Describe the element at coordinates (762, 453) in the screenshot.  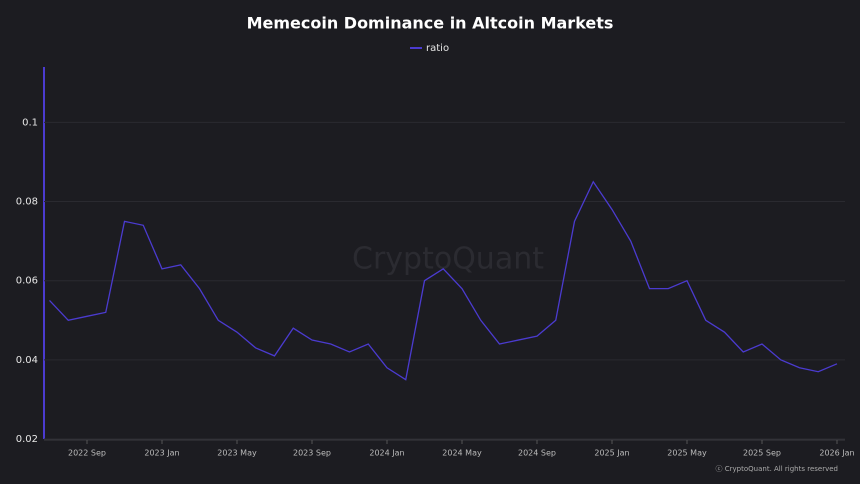
I see `x-tick-label: 2025 Sep` at that location.